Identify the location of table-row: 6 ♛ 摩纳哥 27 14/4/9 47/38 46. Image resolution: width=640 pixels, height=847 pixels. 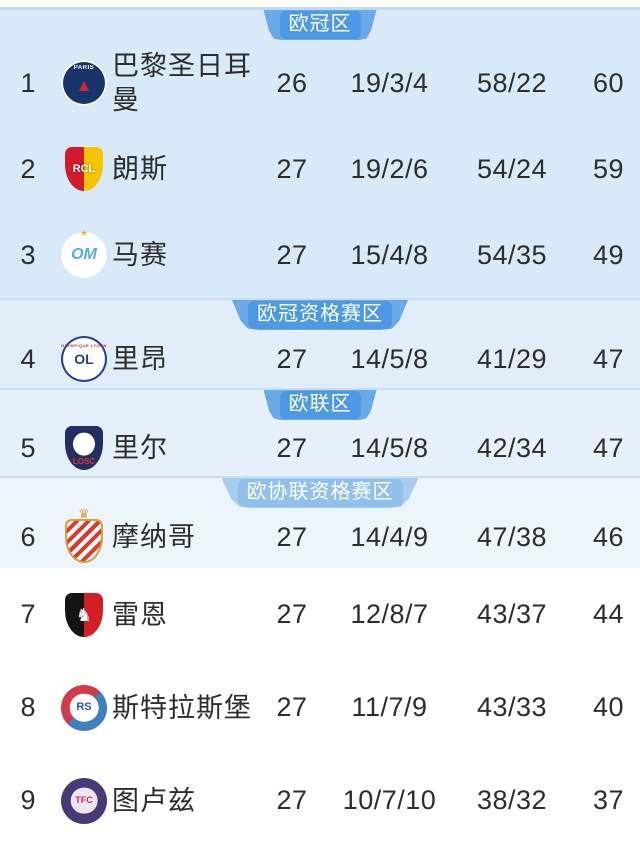
(320, 536).